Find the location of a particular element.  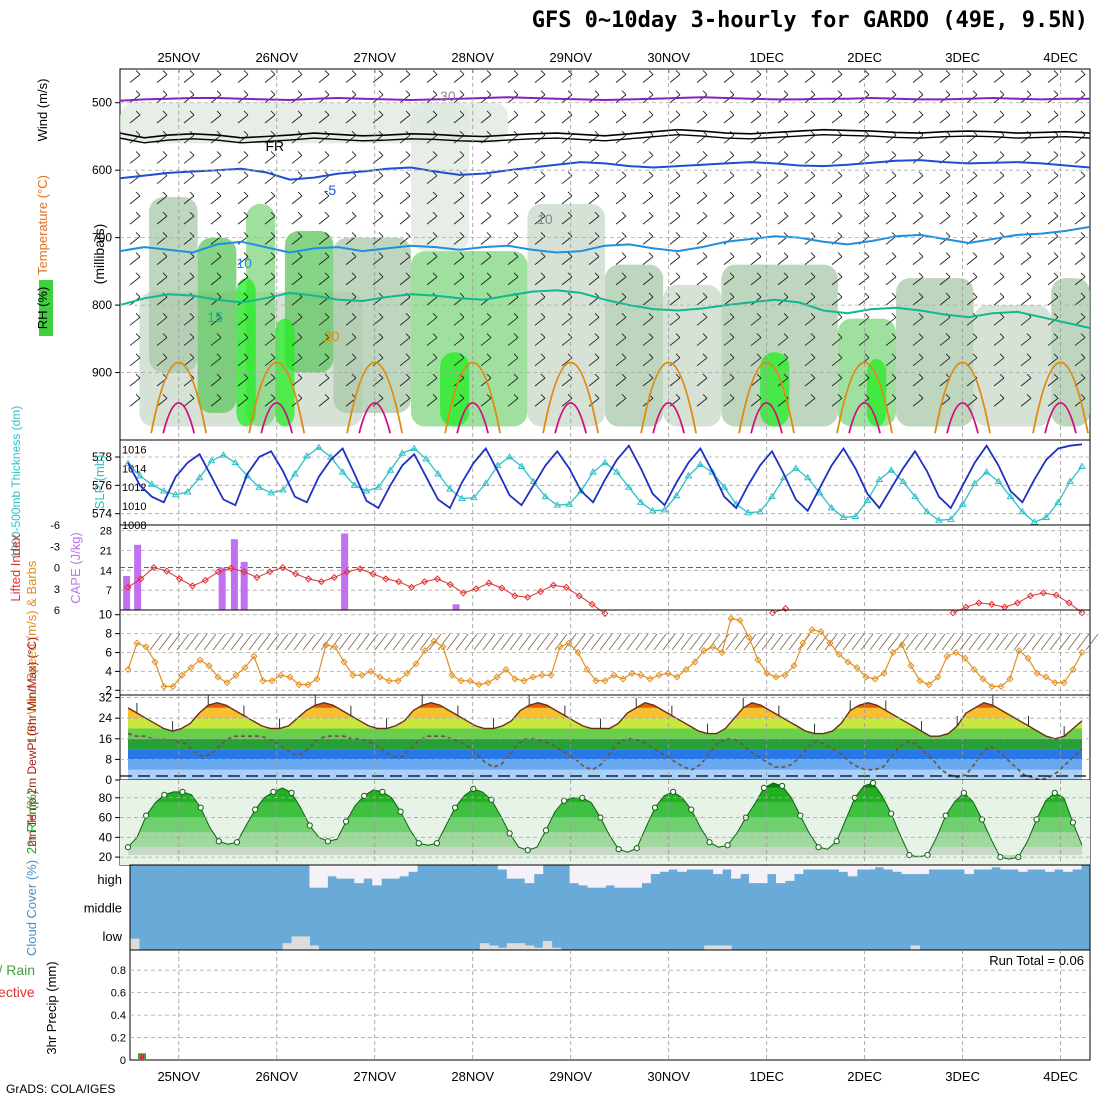

date-label-bottom: 27NOV is located at coordinates (374, 1076).